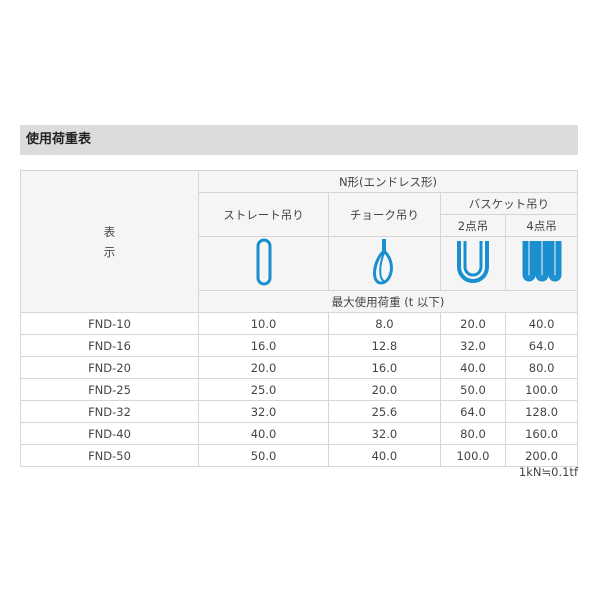 This screenshot has height=600, width=600. Describe the element at coordinates (109, 241) in the screenshot. I see `label-header: 表示` at that location.